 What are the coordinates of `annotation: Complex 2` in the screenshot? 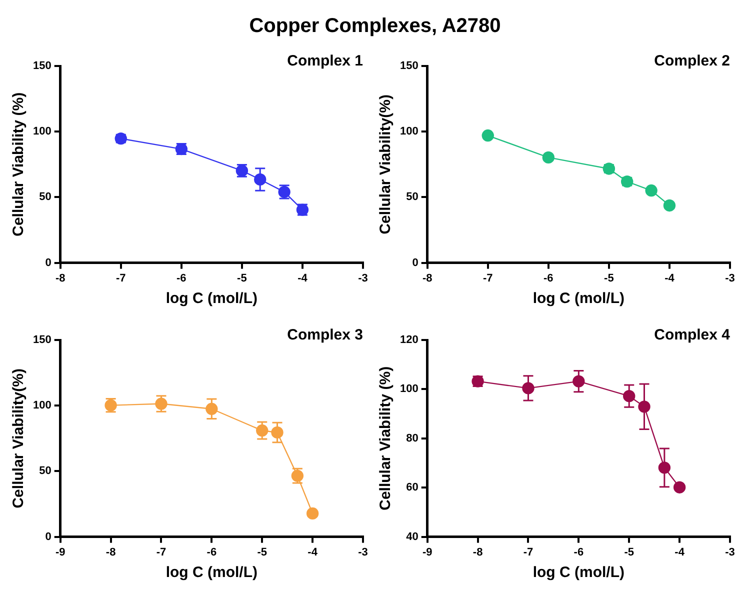 It's located at (692, 61).